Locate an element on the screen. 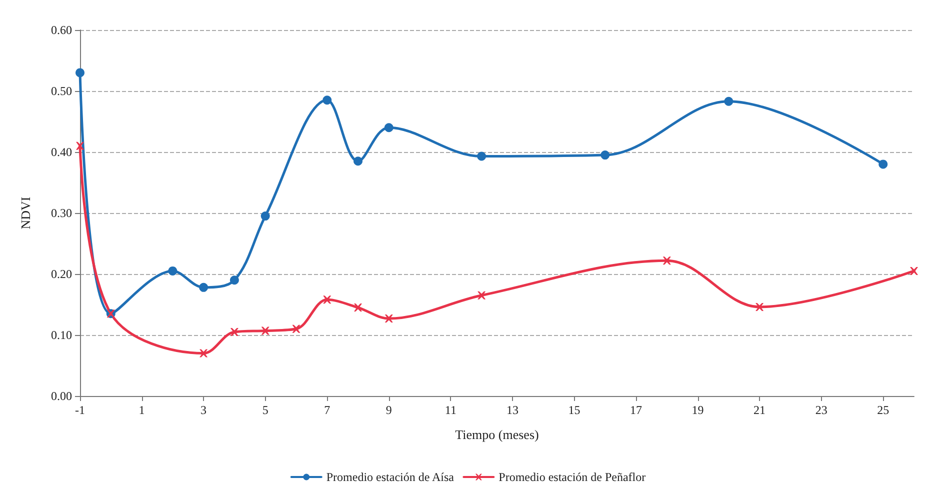  x-tick-label: 17 is located at coordinates (636, 410).